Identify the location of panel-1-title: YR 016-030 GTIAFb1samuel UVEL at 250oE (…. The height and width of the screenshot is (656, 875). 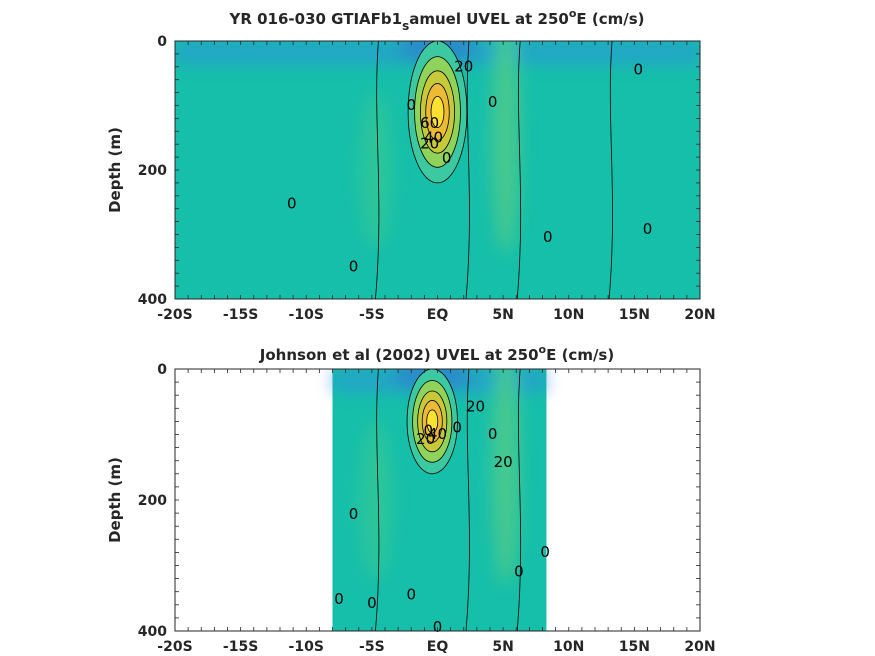
(436, 20).